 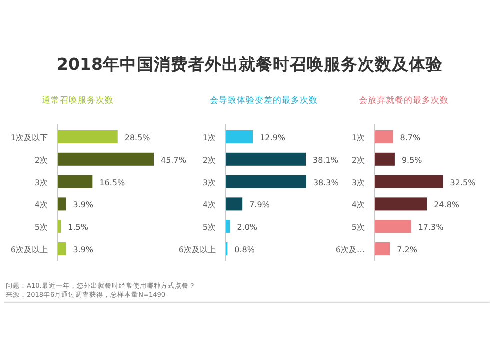 I want to click on data-label: 12.9%, so click(x=273, y=138).